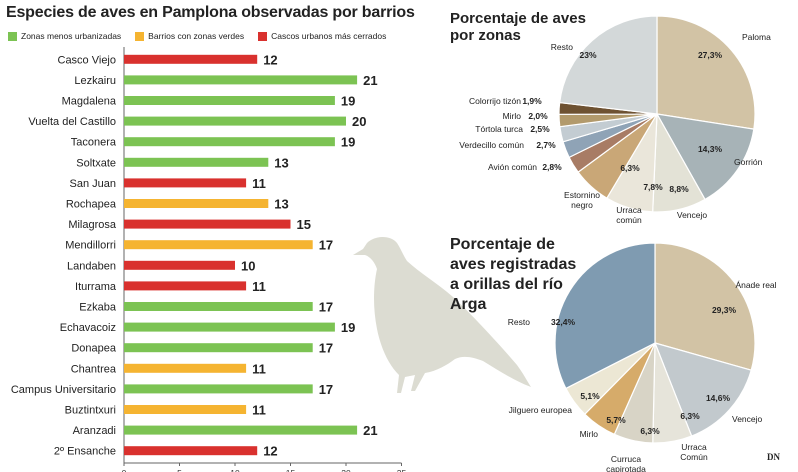 Image resolution: width=798 pixels, height=472 pixels. What do you see at coordinates (710, 55) in the screenshot?
I see `pie1-pct-label: 27,3%` at bounding box center [710, 55].